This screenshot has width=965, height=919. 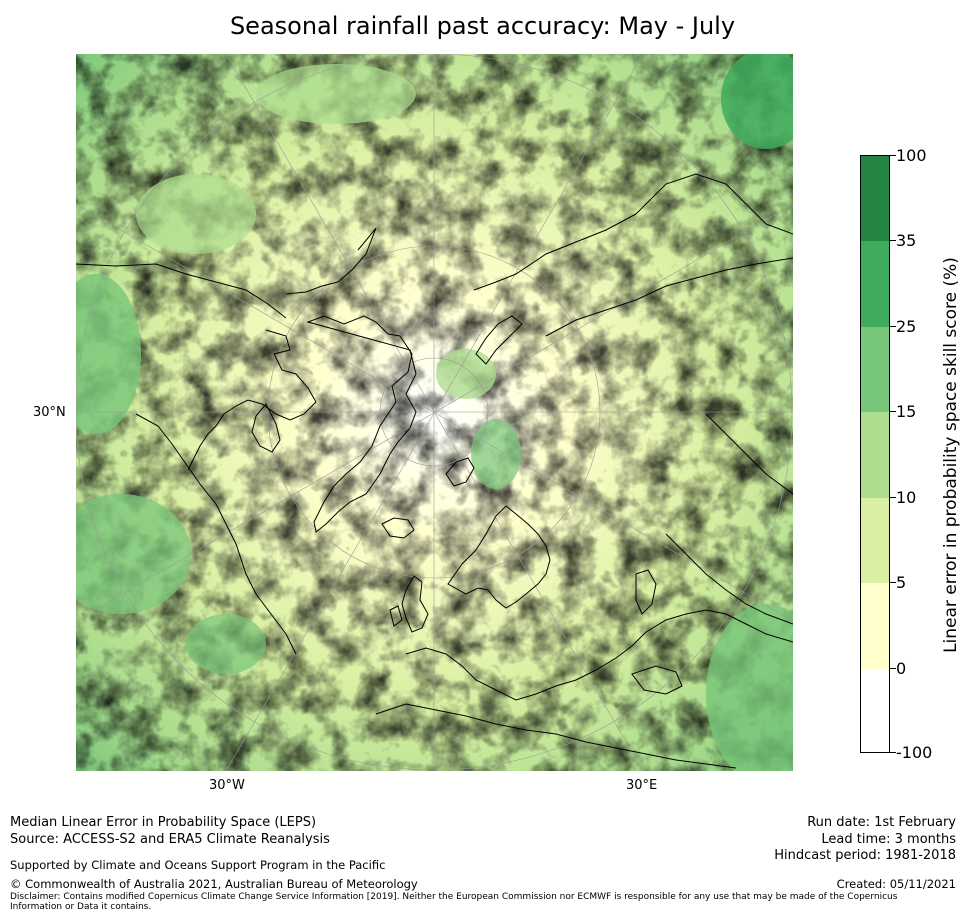 I want to click on canadian-arctic-coast, so click(x=252, y=400).